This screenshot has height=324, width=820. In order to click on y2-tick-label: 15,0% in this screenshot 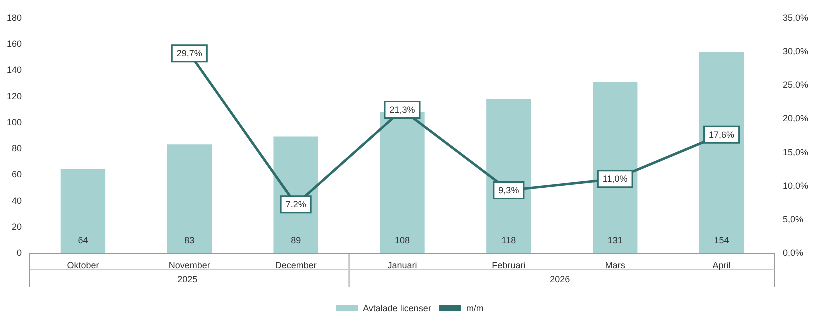, I will do `click(796, 152)`.